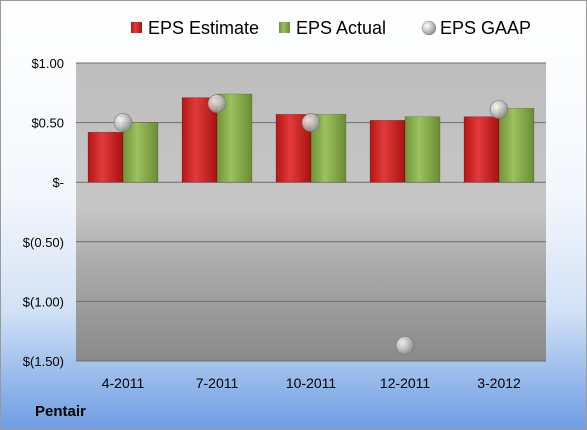  I want to click on legend-swatch-gaap, so click(429, 28).